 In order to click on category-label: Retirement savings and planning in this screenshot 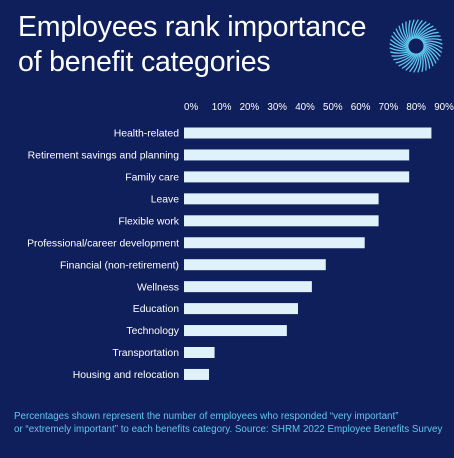, I will do `click(104, 156)`.